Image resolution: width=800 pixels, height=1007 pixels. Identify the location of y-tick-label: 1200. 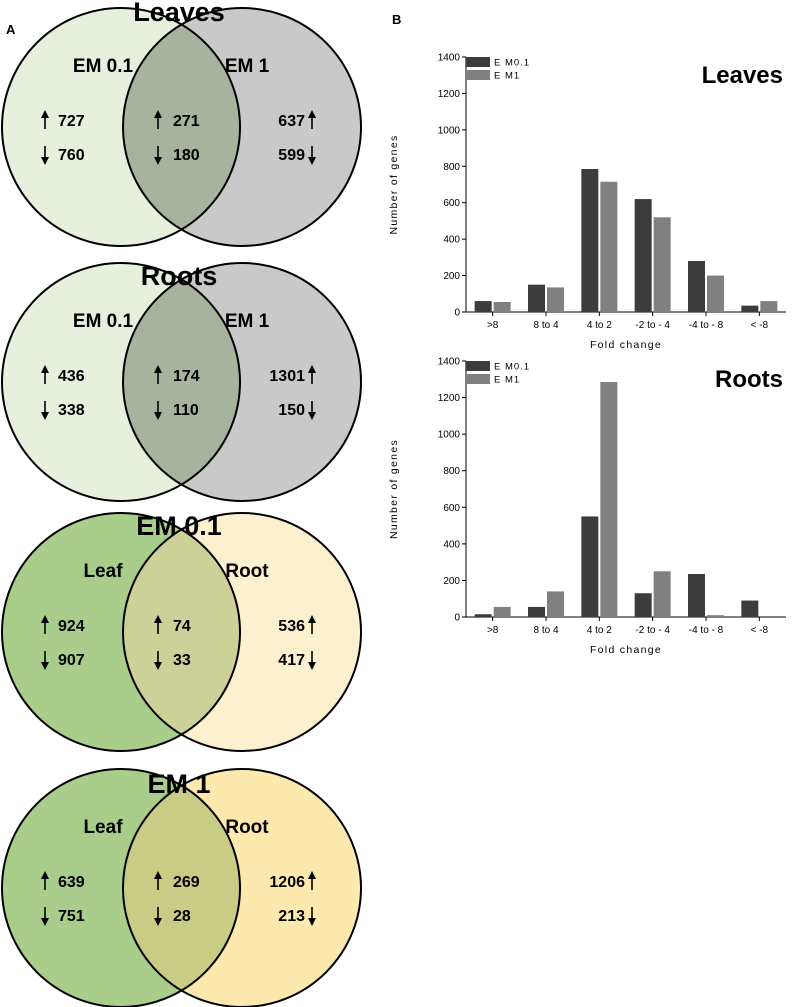
(449, 94).